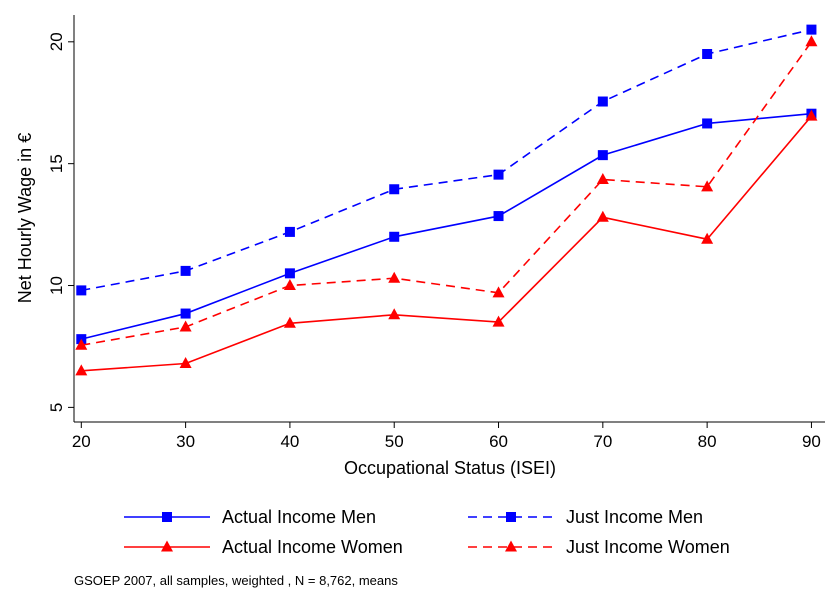 The image size is (829, 593). I want to click on legend-entry: Actual Income Women, so click(263, 547).